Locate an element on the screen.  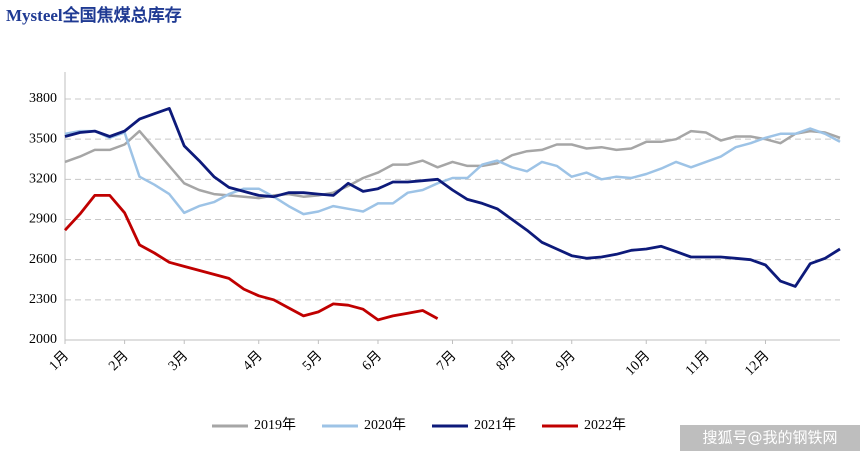
y-tick-label: 2000 is located at coordinates (43, 339).